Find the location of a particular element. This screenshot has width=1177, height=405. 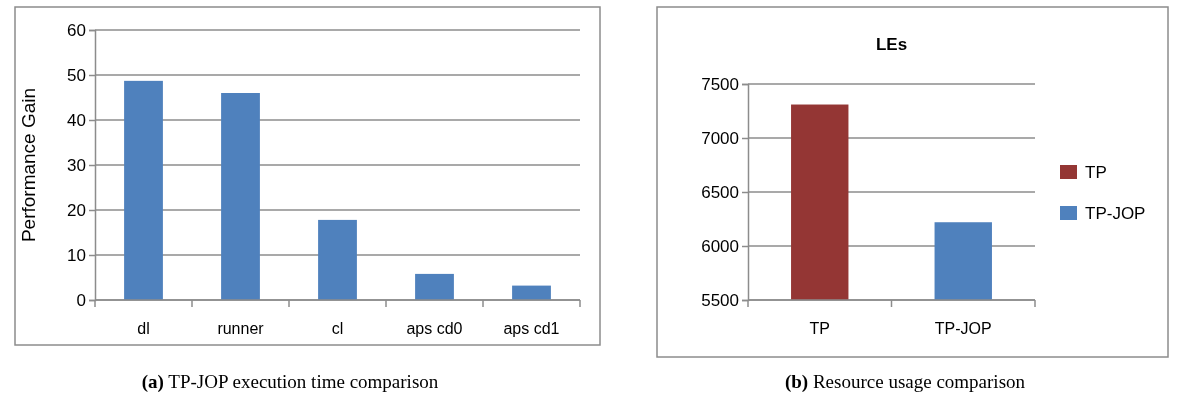

y-tick-label: 60 is located at coordinates (76, 30).